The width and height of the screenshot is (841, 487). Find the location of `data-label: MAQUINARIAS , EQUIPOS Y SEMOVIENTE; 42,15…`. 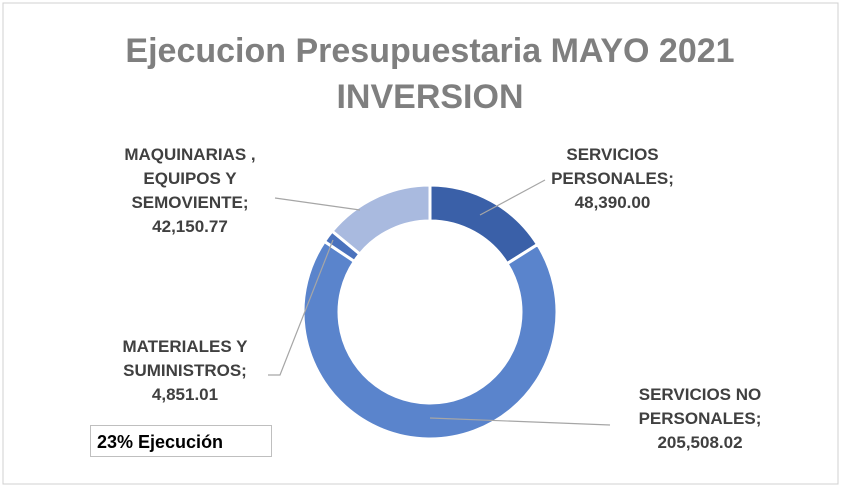

data-label: MAQUINARIAS , EQUIPOS Y SEMOVIENTE; 42,15… is located at coordinates (190, 191).